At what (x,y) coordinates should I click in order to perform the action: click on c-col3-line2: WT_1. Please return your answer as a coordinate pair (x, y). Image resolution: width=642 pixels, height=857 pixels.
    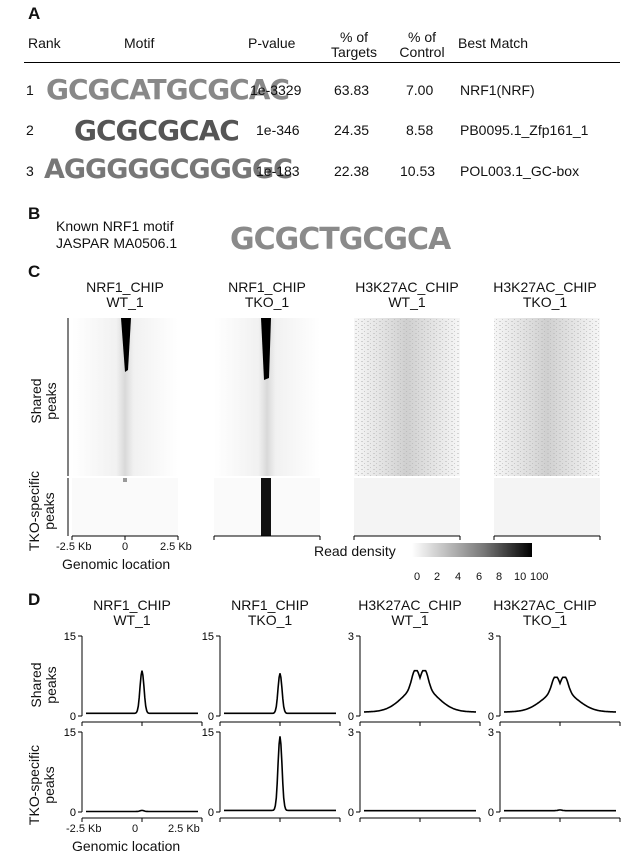
    Looking at the image, I should click on (407, 302).